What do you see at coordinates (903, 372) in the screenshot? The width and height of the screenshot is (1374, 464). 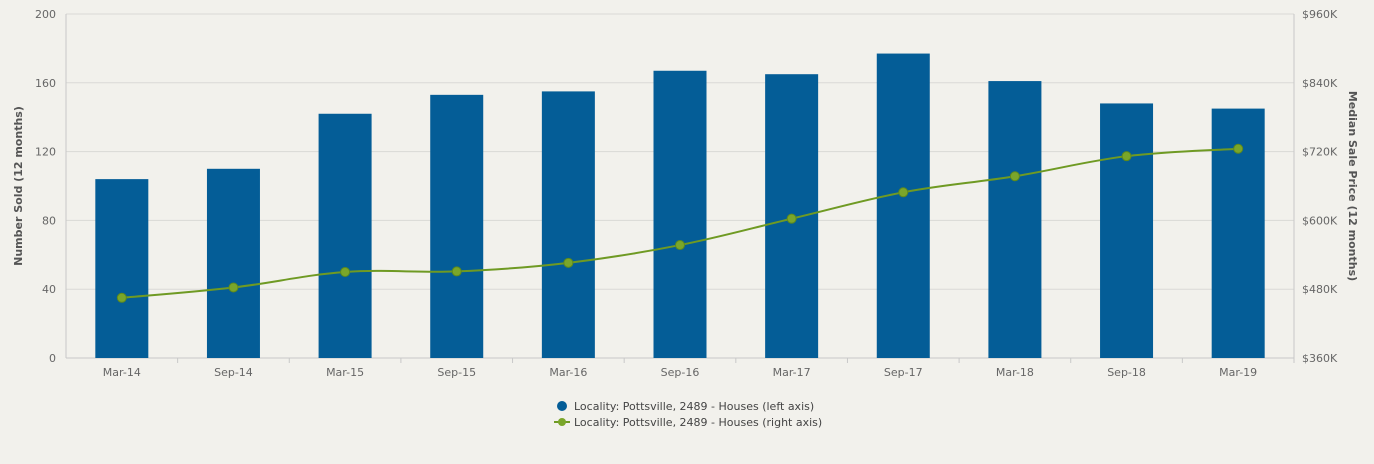 I see `x-tick-label: Sep-17` at bounding box center [903, 372].